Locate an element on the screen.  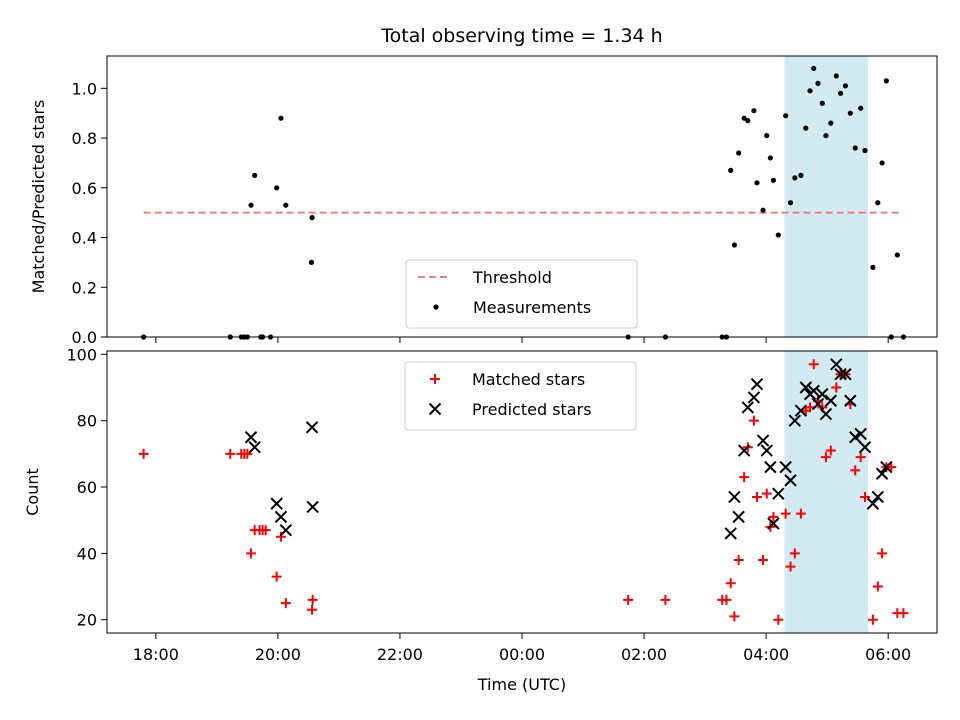
legend-label: Matched stars is located at coordinates (528, 379).